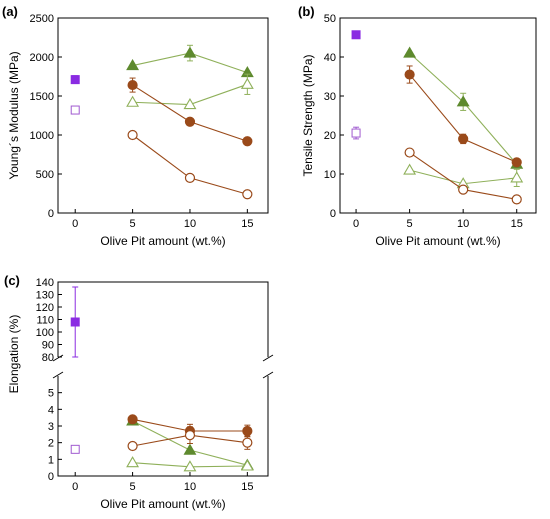  I want to click on y-tick-label: 2500, so click(42, 19).